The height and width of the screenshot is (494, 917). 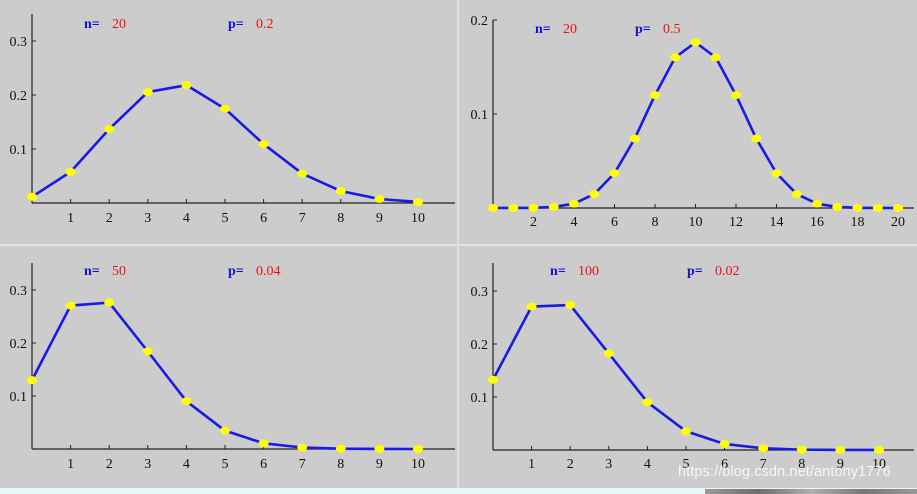 What do you see at coordinates (265, 24) in the screenshot?
I see `p-value: 0.2` at bounding box center [265, 24].